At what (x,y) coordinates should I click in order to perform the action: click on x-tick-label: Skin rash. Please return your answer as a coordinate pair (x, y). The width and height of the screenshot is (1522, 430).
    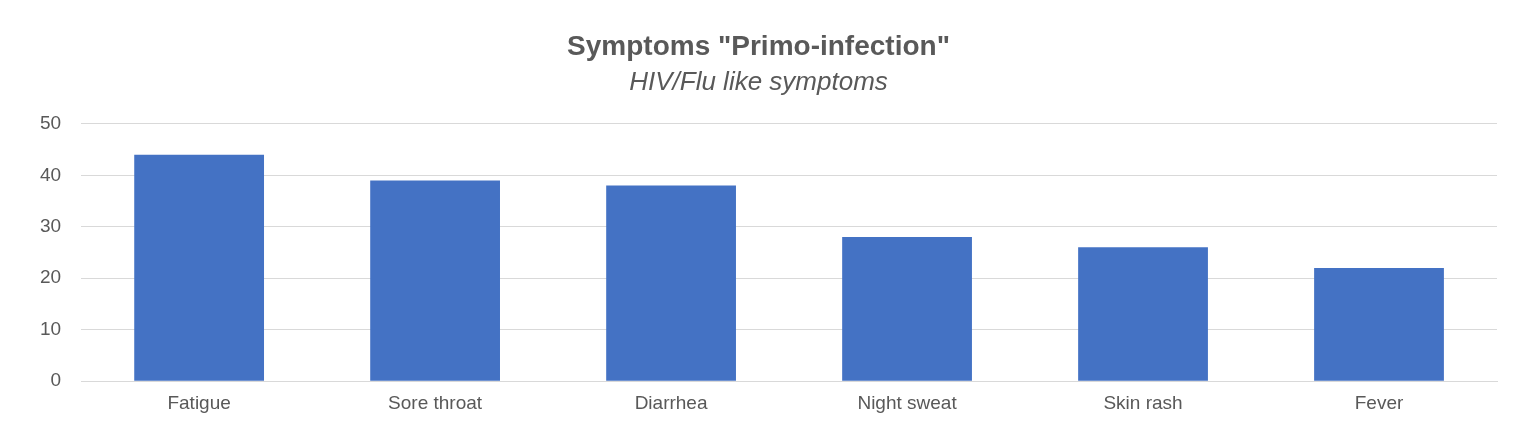
    Looking at the image, I should click on (1143, 402).